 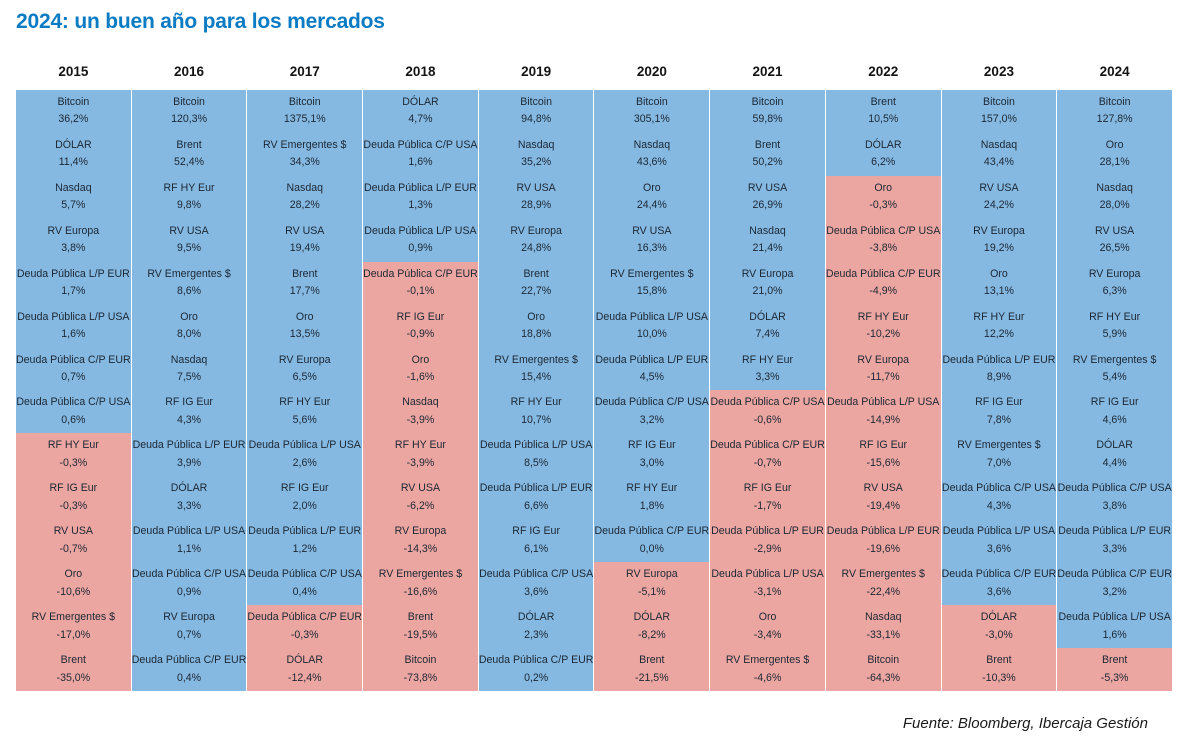 I want to click on asset-cell: Oro 8,0%, so click(x=189, y=326).